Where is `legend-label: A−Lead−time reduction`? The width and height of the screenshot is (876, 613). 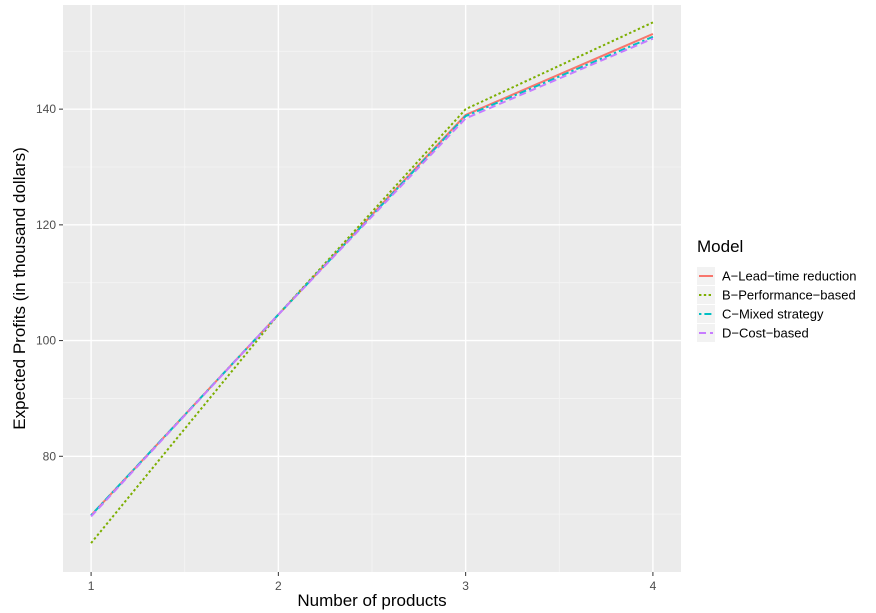
legend-label: A−Lead−time reduction is located at coordinates (789, 276).